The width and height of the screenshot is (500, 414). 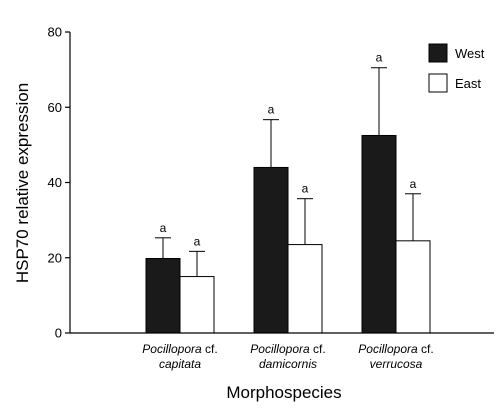 I want to click on category-label-1: Pocillopora cf., so click(x=287, y=349).